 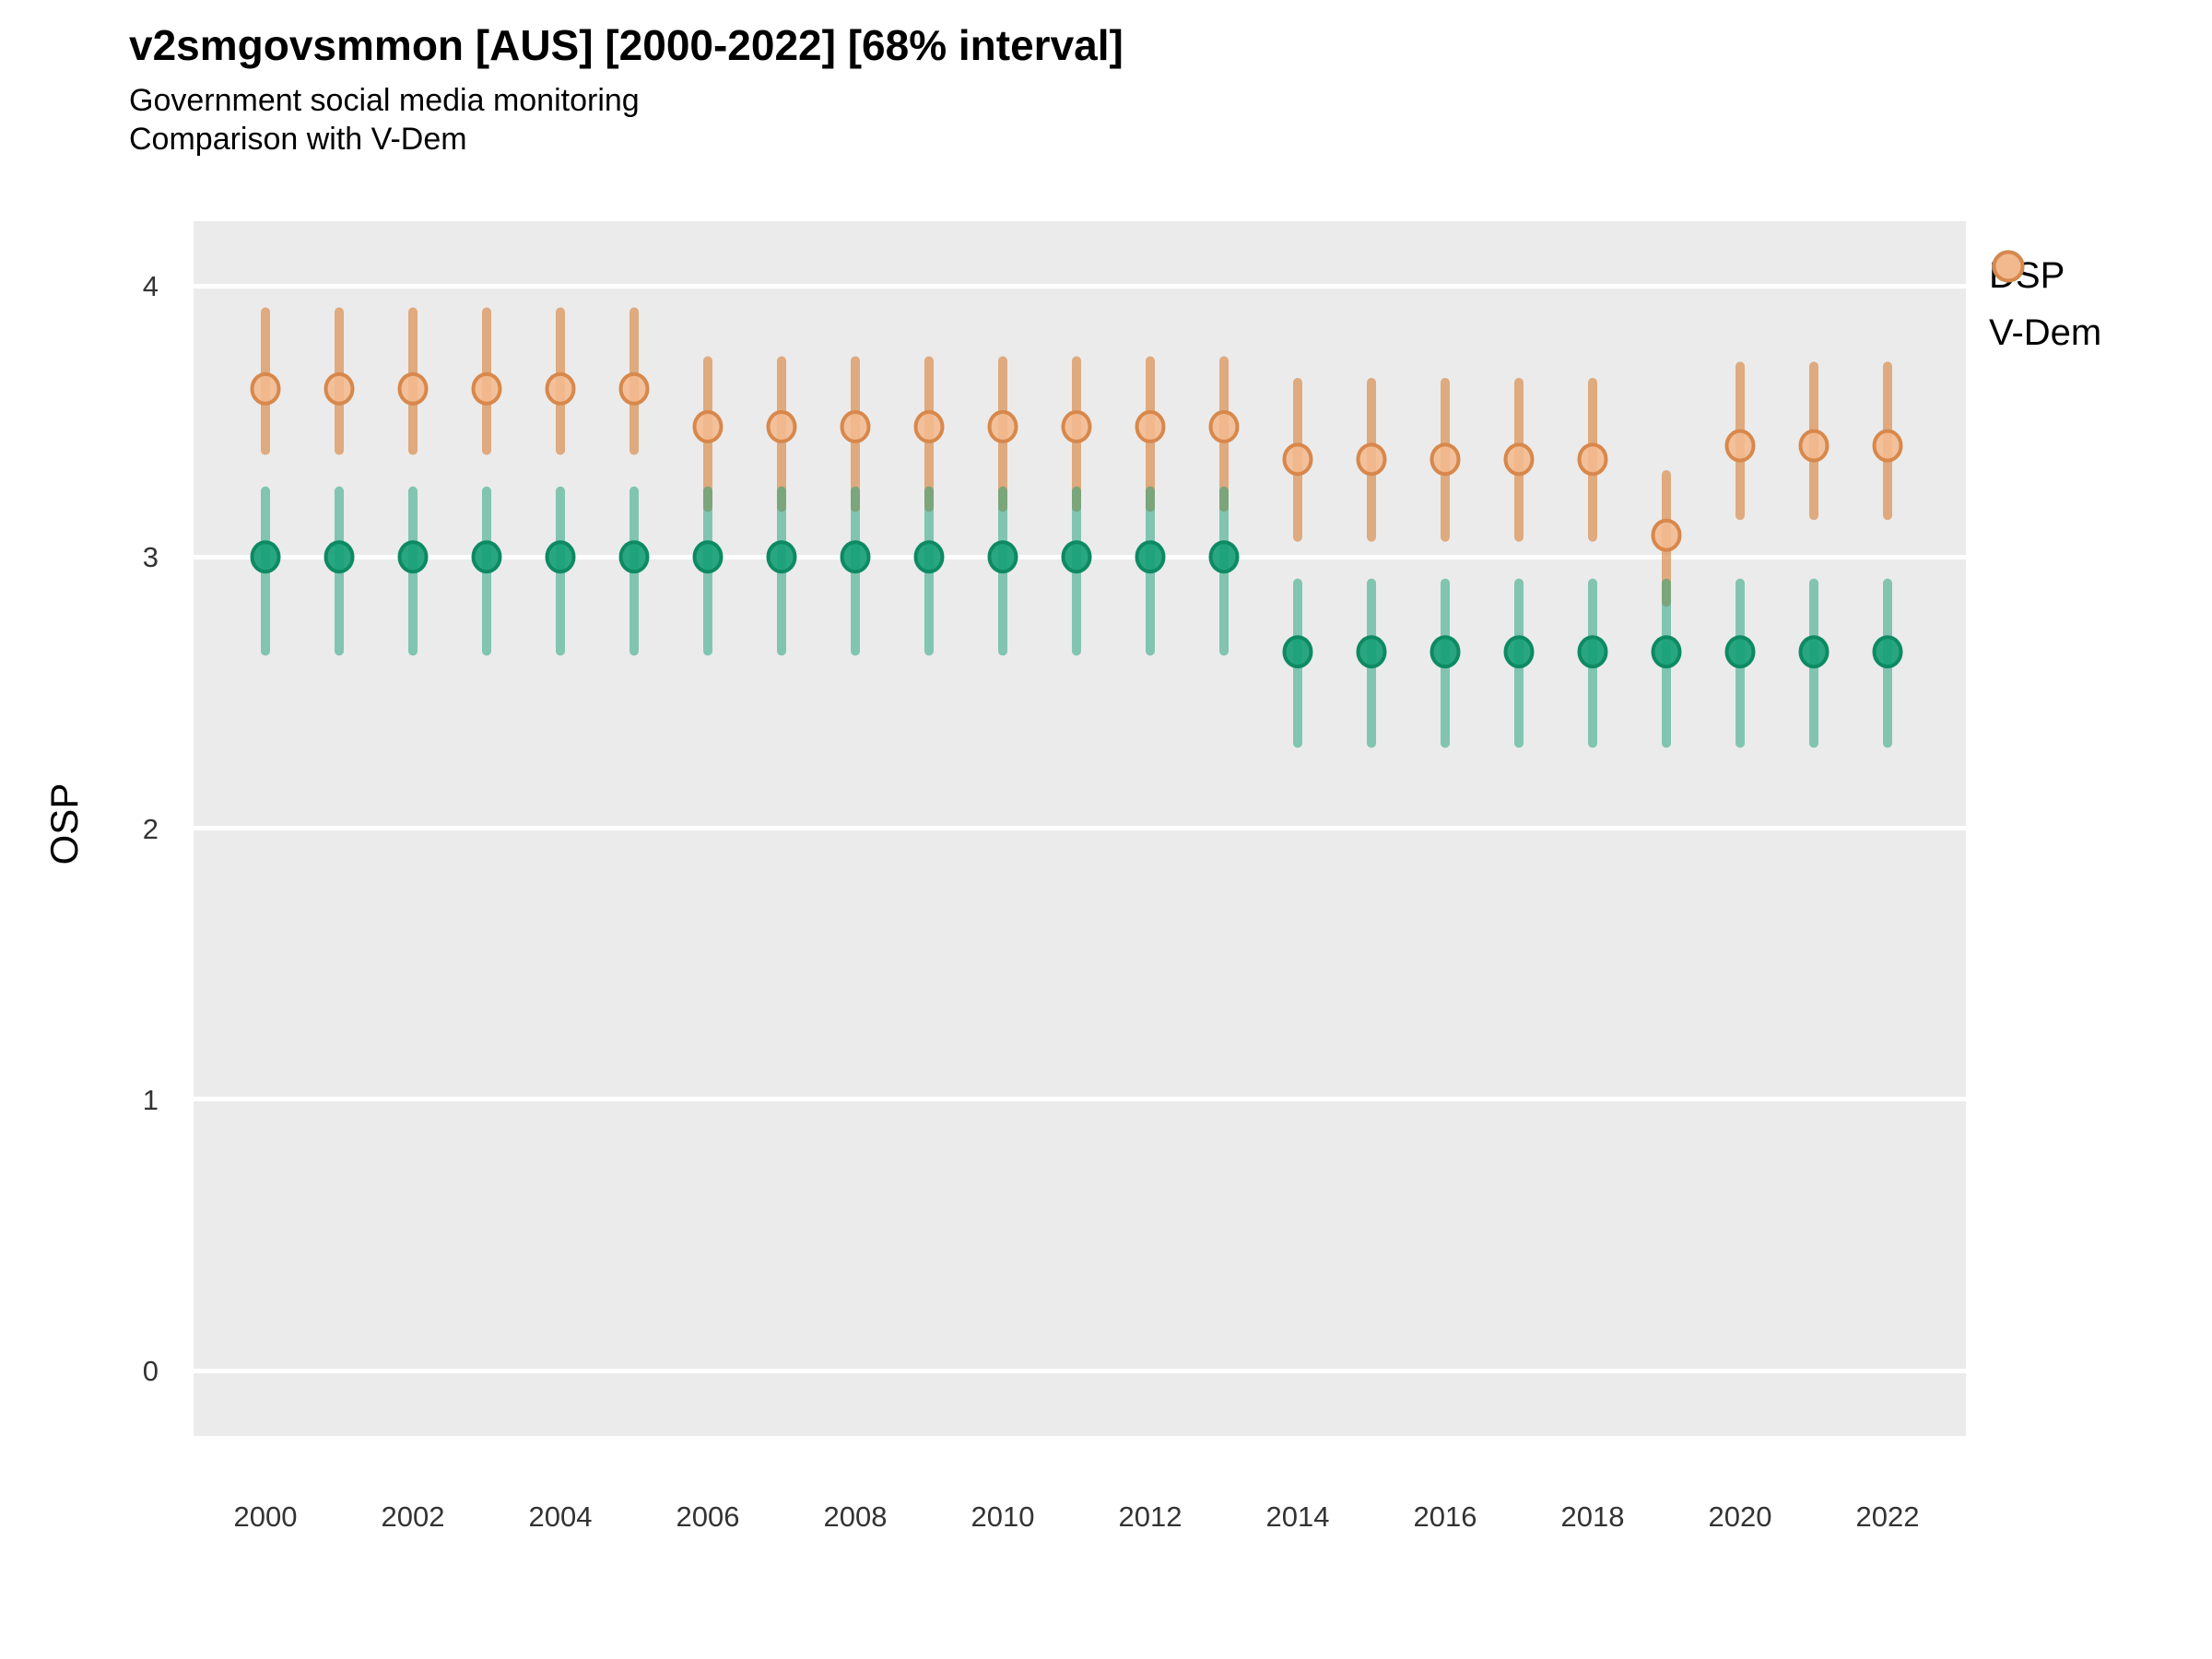 What do you see at coordinates (265, 388) in the screenshot?
I see `data-point-V-Dem-2000` at bounding box center [265, 388].